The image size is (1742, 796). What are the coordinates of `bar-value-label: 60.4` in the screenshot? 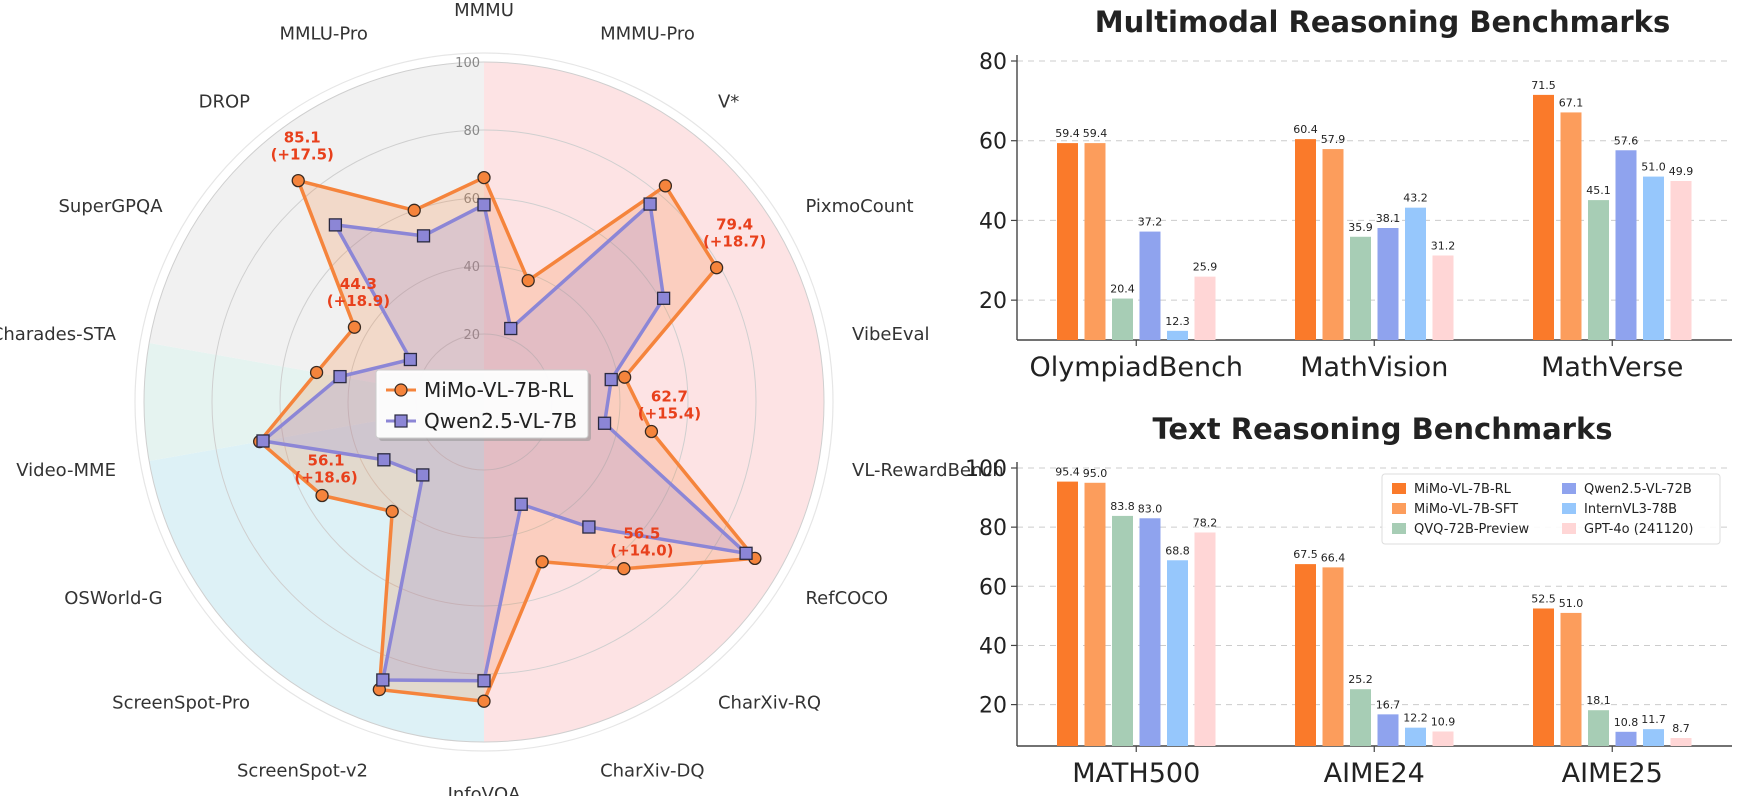 It's located at (1305, 129).